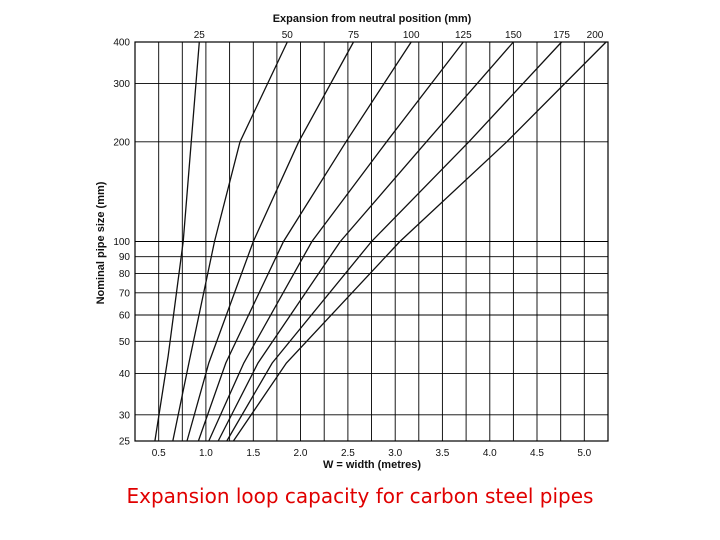  I want to click on y-axis-title: Nominal pipe size (mm), so click(101, 242).